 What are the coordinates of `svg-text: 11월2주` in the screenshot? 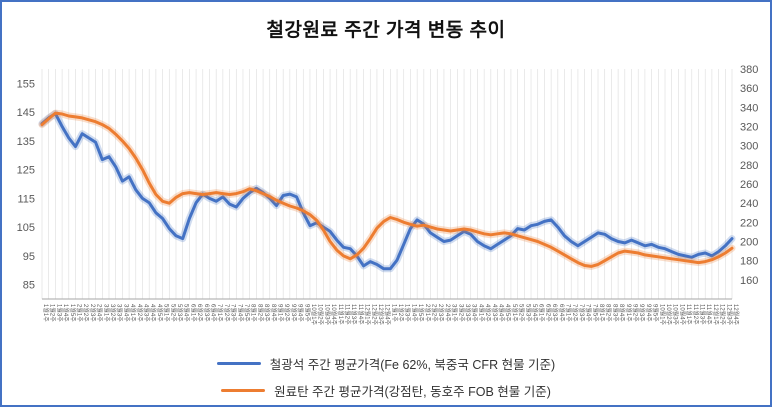 It's located at (696, 314).